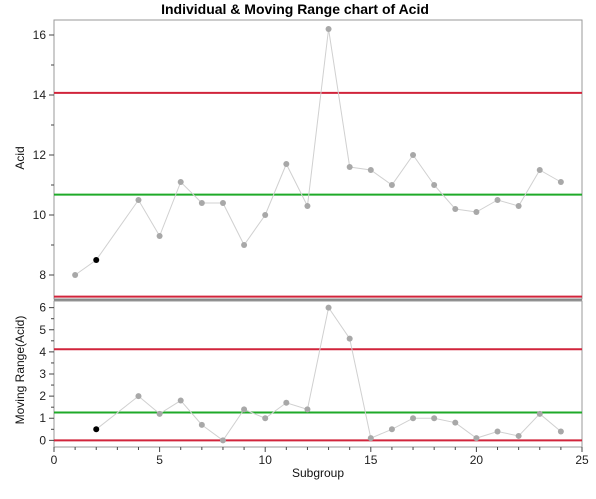 The width and height of the screenshot is (596, 499). What do you see at coordinates (371, 460) in the screenshot?
I see `x-tick-label: 15` at bounding box center [371, 460].